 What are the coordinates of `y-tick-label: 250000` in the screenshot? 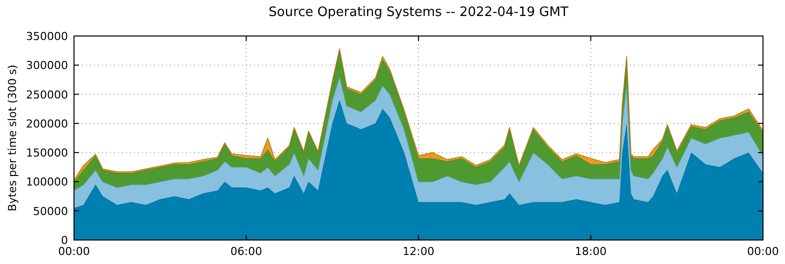 It's located at (47, 95).